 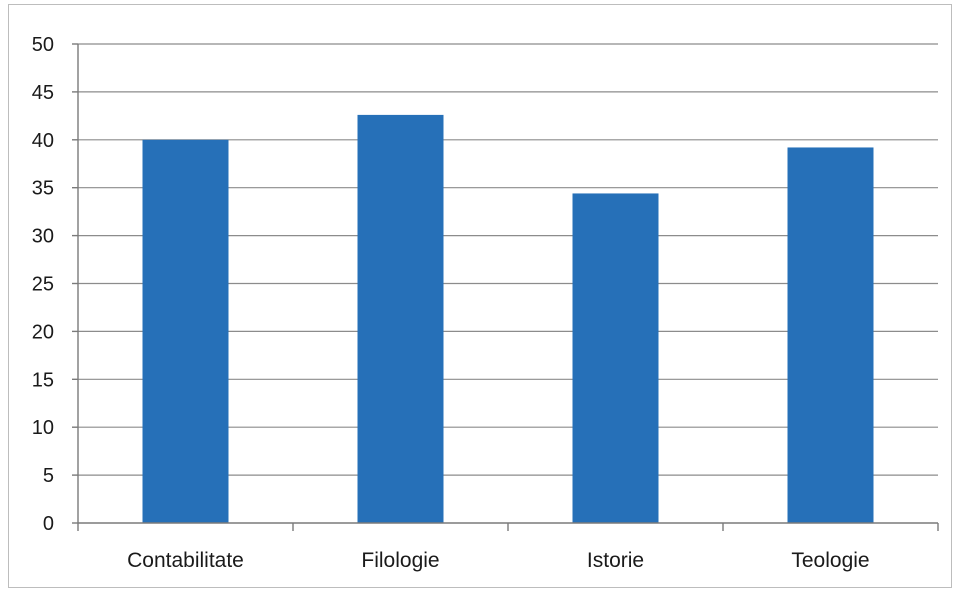 I want to click on y-tick-label: 0, so click(x=48, y=524).